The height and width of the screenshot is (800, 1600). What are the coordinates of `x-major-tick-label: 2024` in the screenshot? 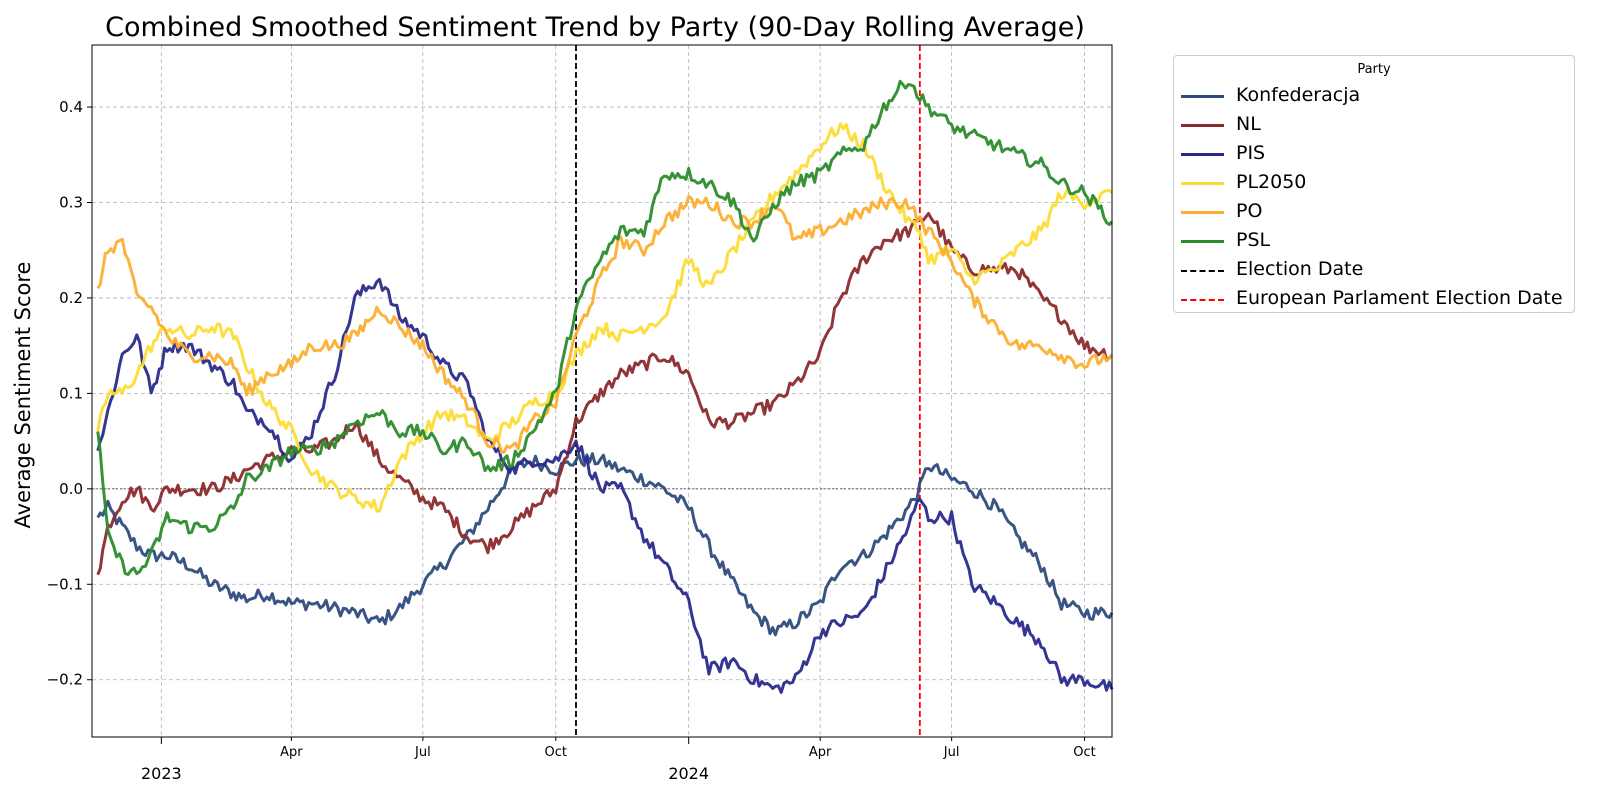 It's located at (688, 773).